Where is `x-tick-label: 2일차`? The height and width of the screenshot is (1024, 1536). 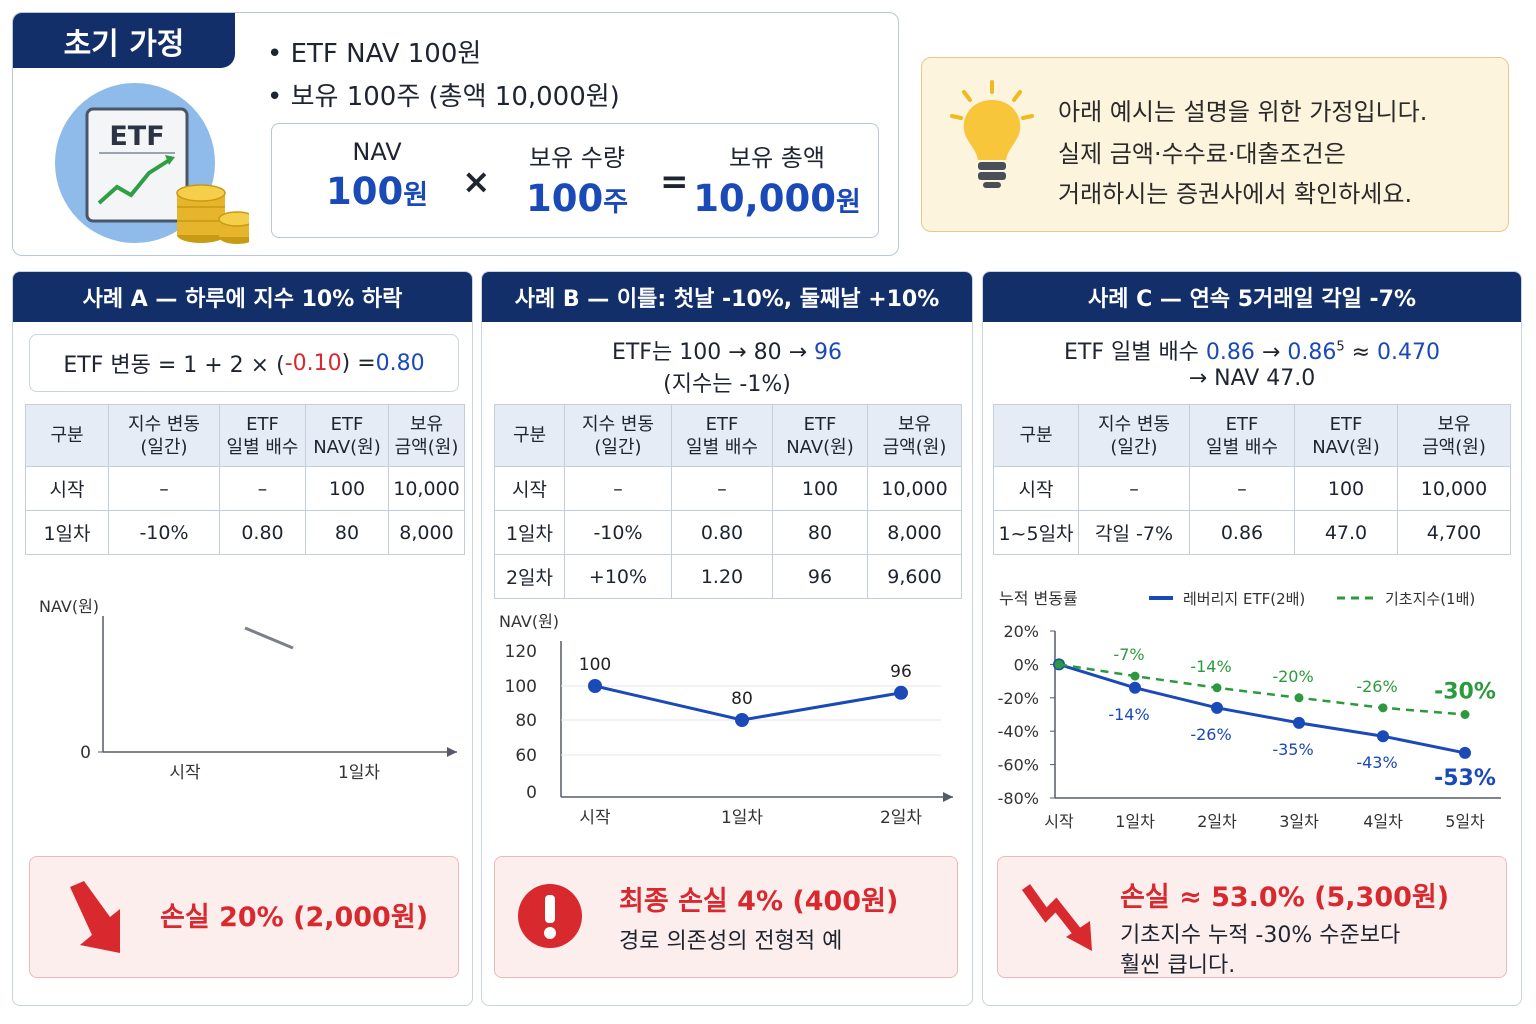 x-tick-label: 2일차 is located at coordinates (901, 818).